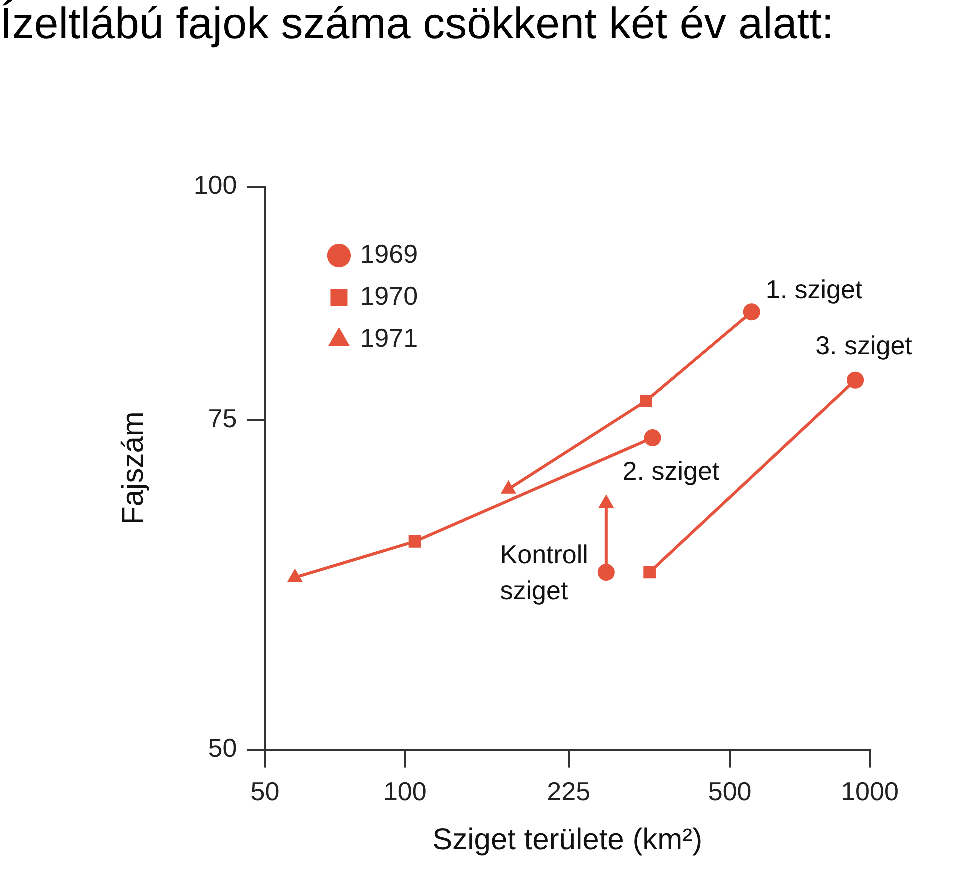 The width and height of the screenshot is (960, 873). I want to click on annotation: 2. sziget, so click(671, 471).